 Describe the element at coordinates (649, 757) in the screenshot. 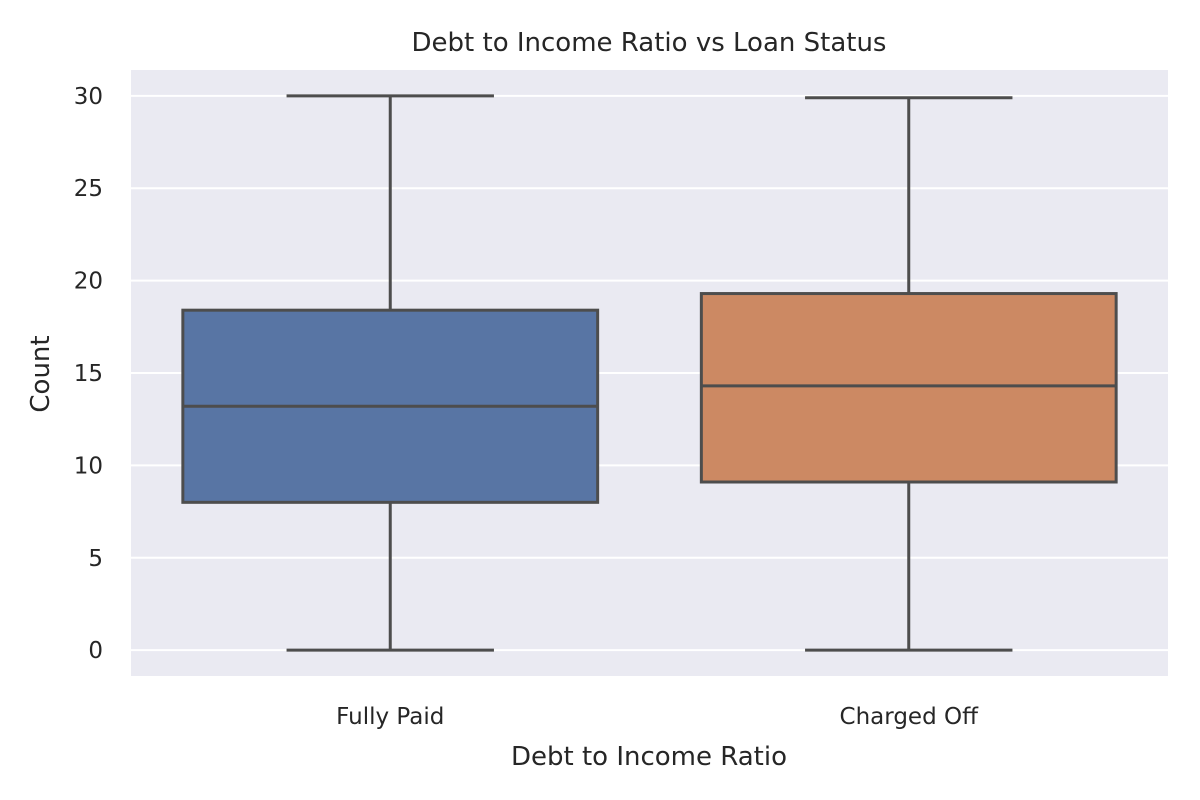

I see `x-axis-label: Debt to Income Ratio` at that location.